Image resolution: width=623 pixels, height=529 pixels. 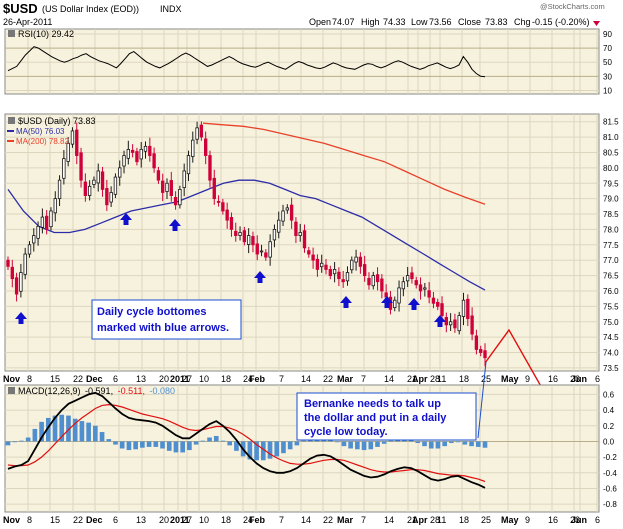 What do you see at coordinates (610, 457) in the screenshot?
I see `macd-tick-label: -0.2` at bounding box center [610, 457].